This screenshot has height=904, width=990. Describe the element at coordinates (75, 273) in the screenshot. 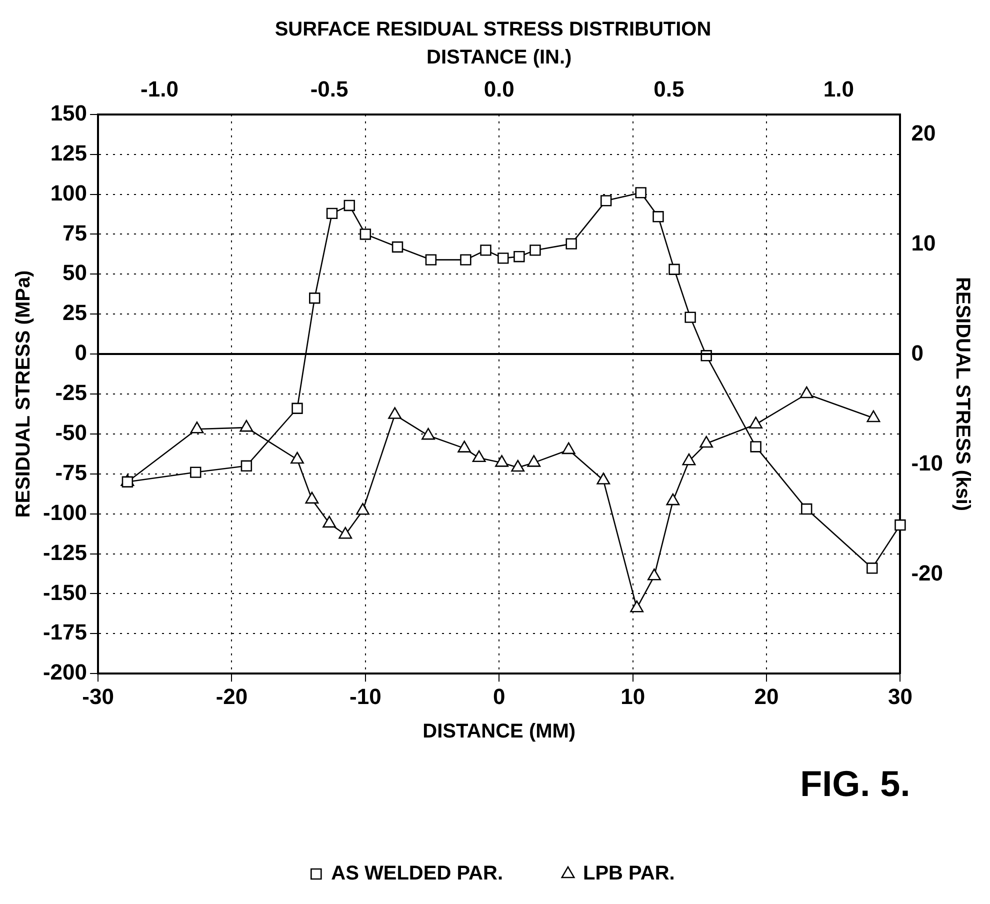

I see `y-tick-label: 50` at that location.